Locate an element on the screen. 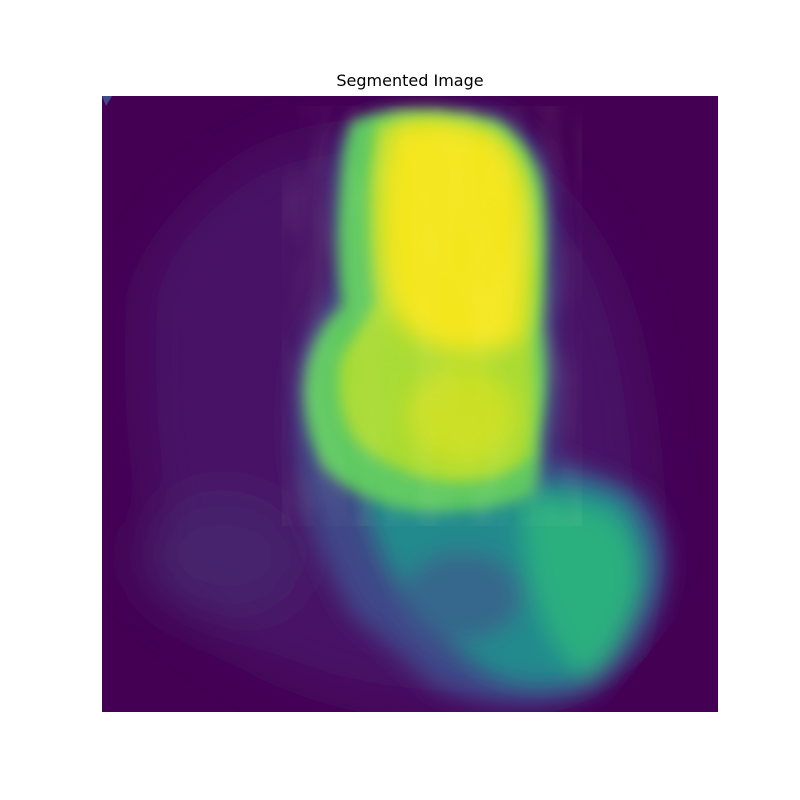 This screenshot has height=800, width=800. figure-title: Segmented Image is located at coordinates (410, 80).